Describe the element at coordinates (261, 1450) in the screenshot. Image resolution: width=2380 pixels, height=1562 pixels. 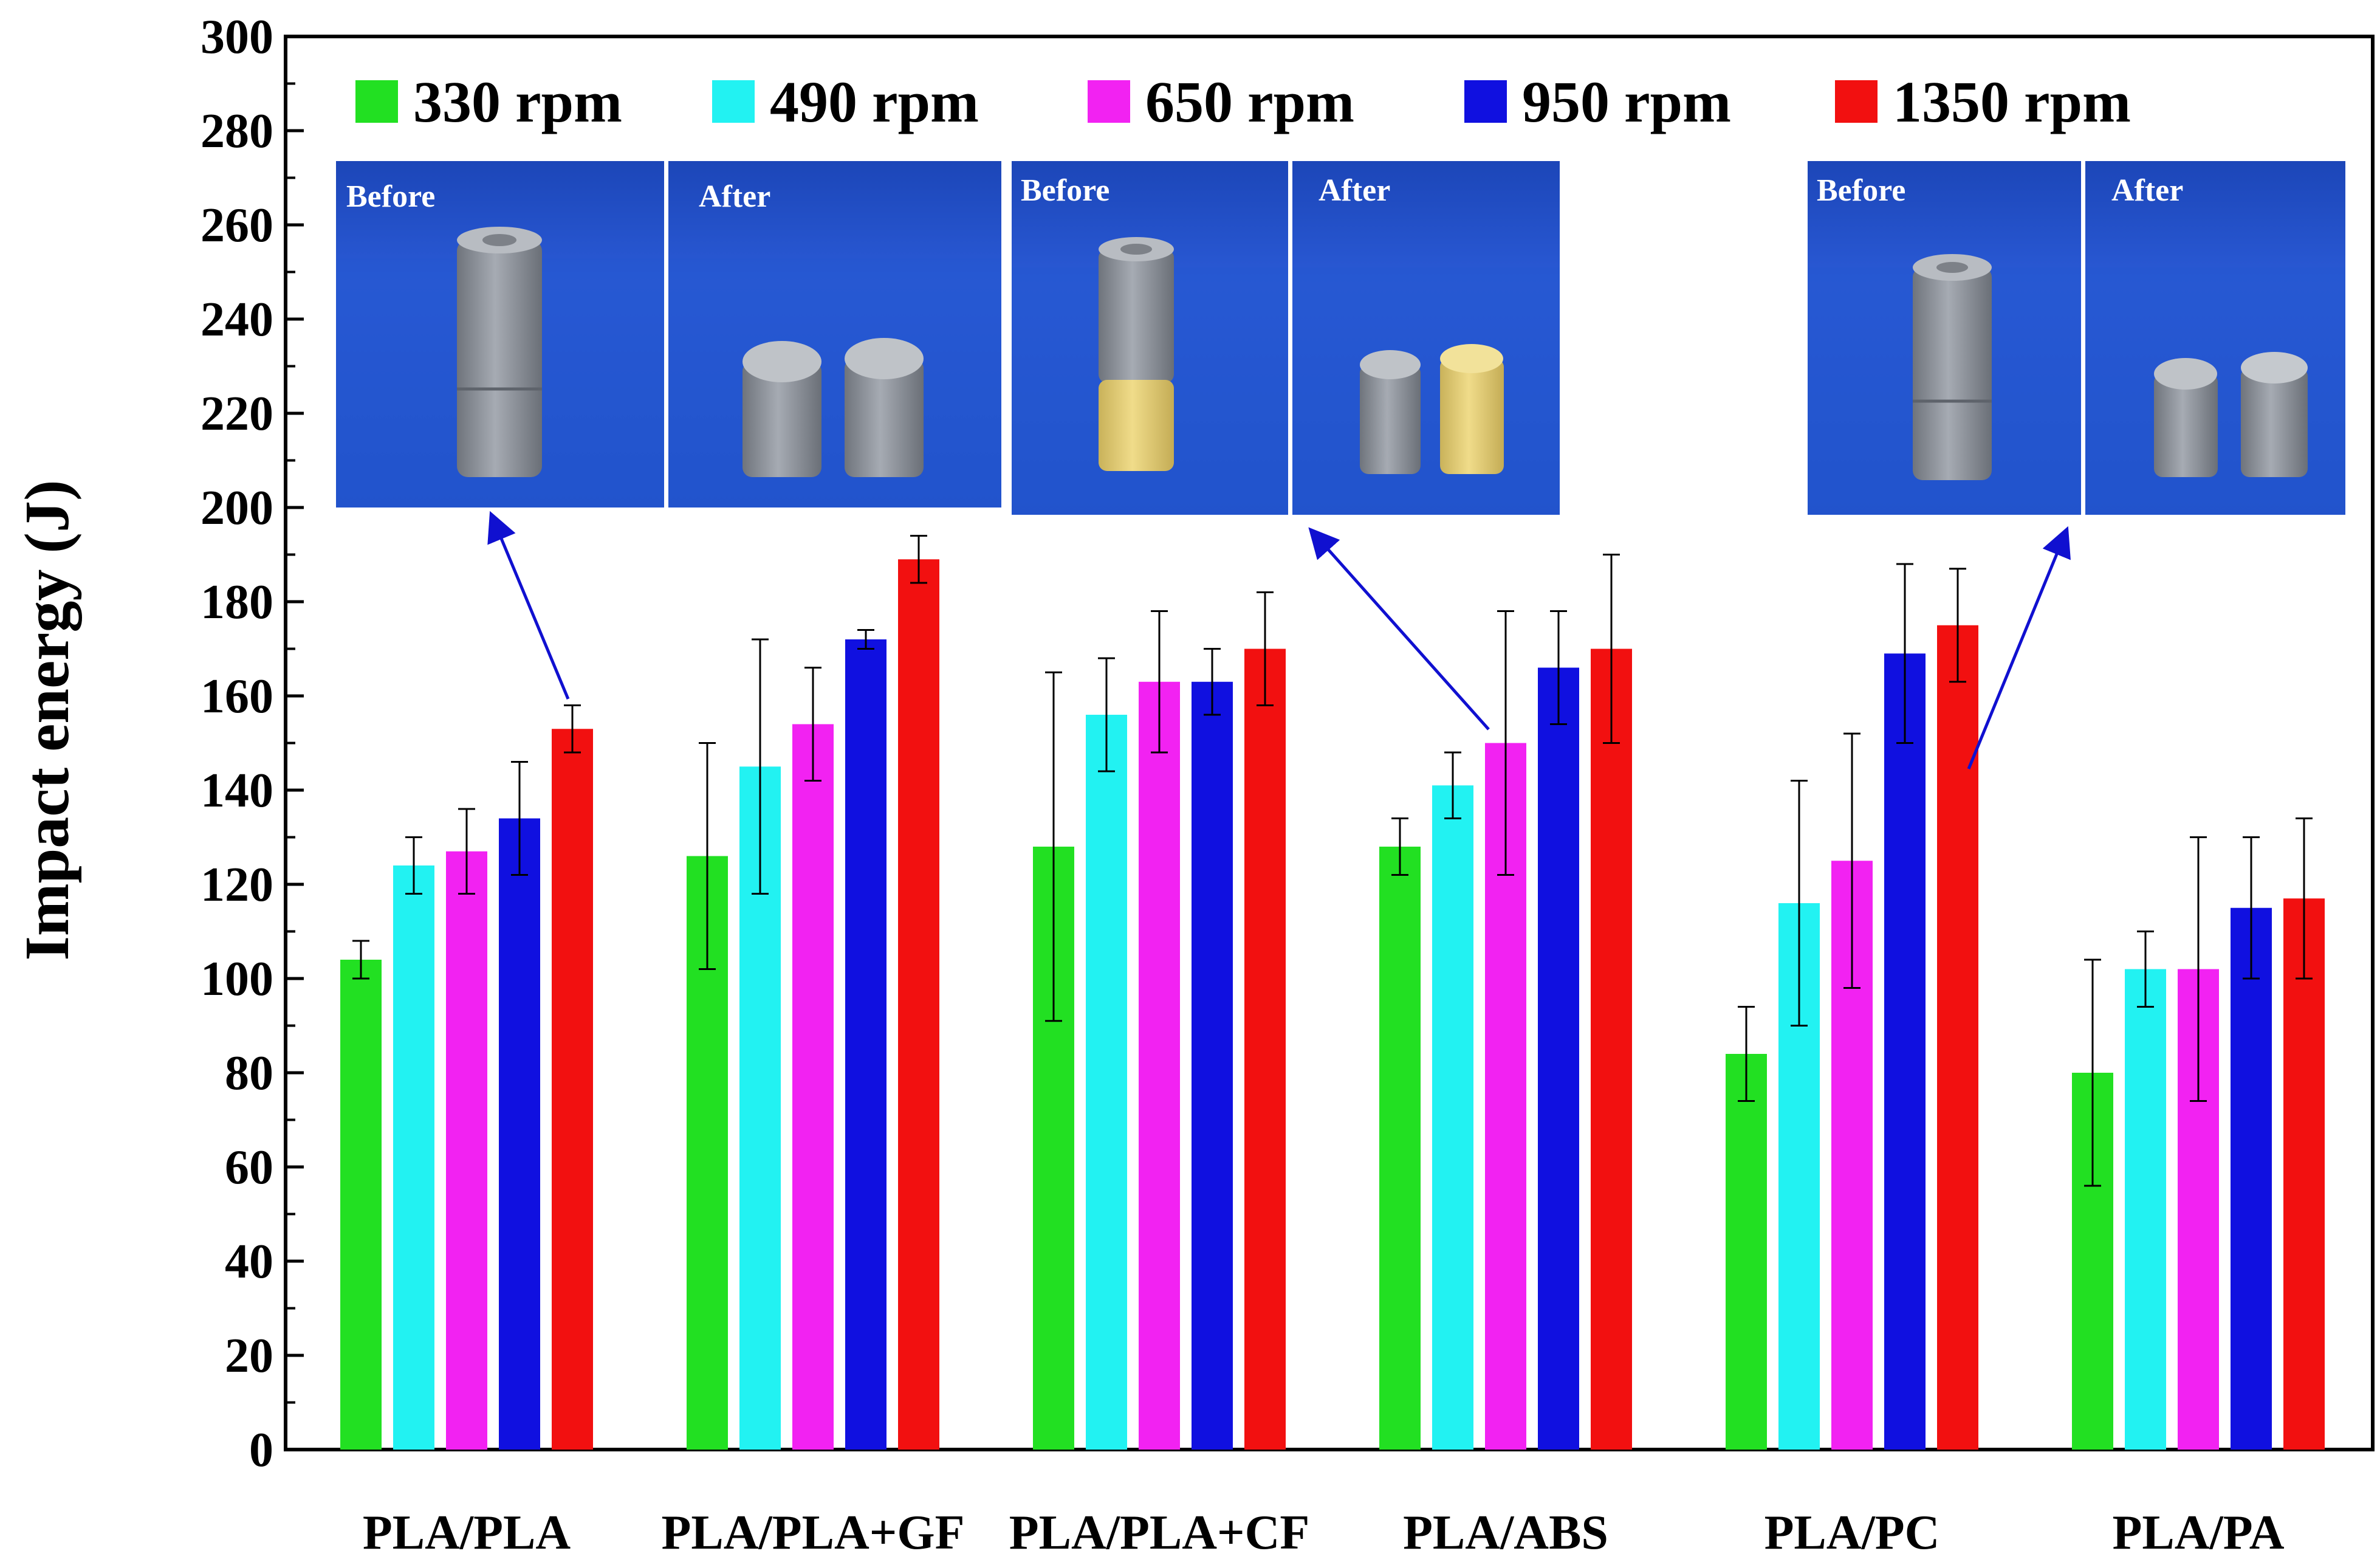
I see `y-tick-label: 0` at that location.